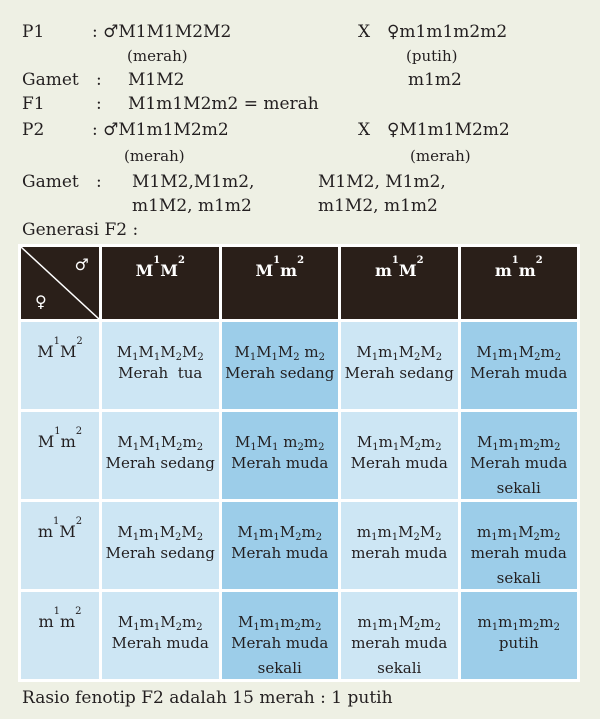 The width and height of the screenshot is (600, 719). I want to click on cell-phenotype: putih, so click(518, 643).